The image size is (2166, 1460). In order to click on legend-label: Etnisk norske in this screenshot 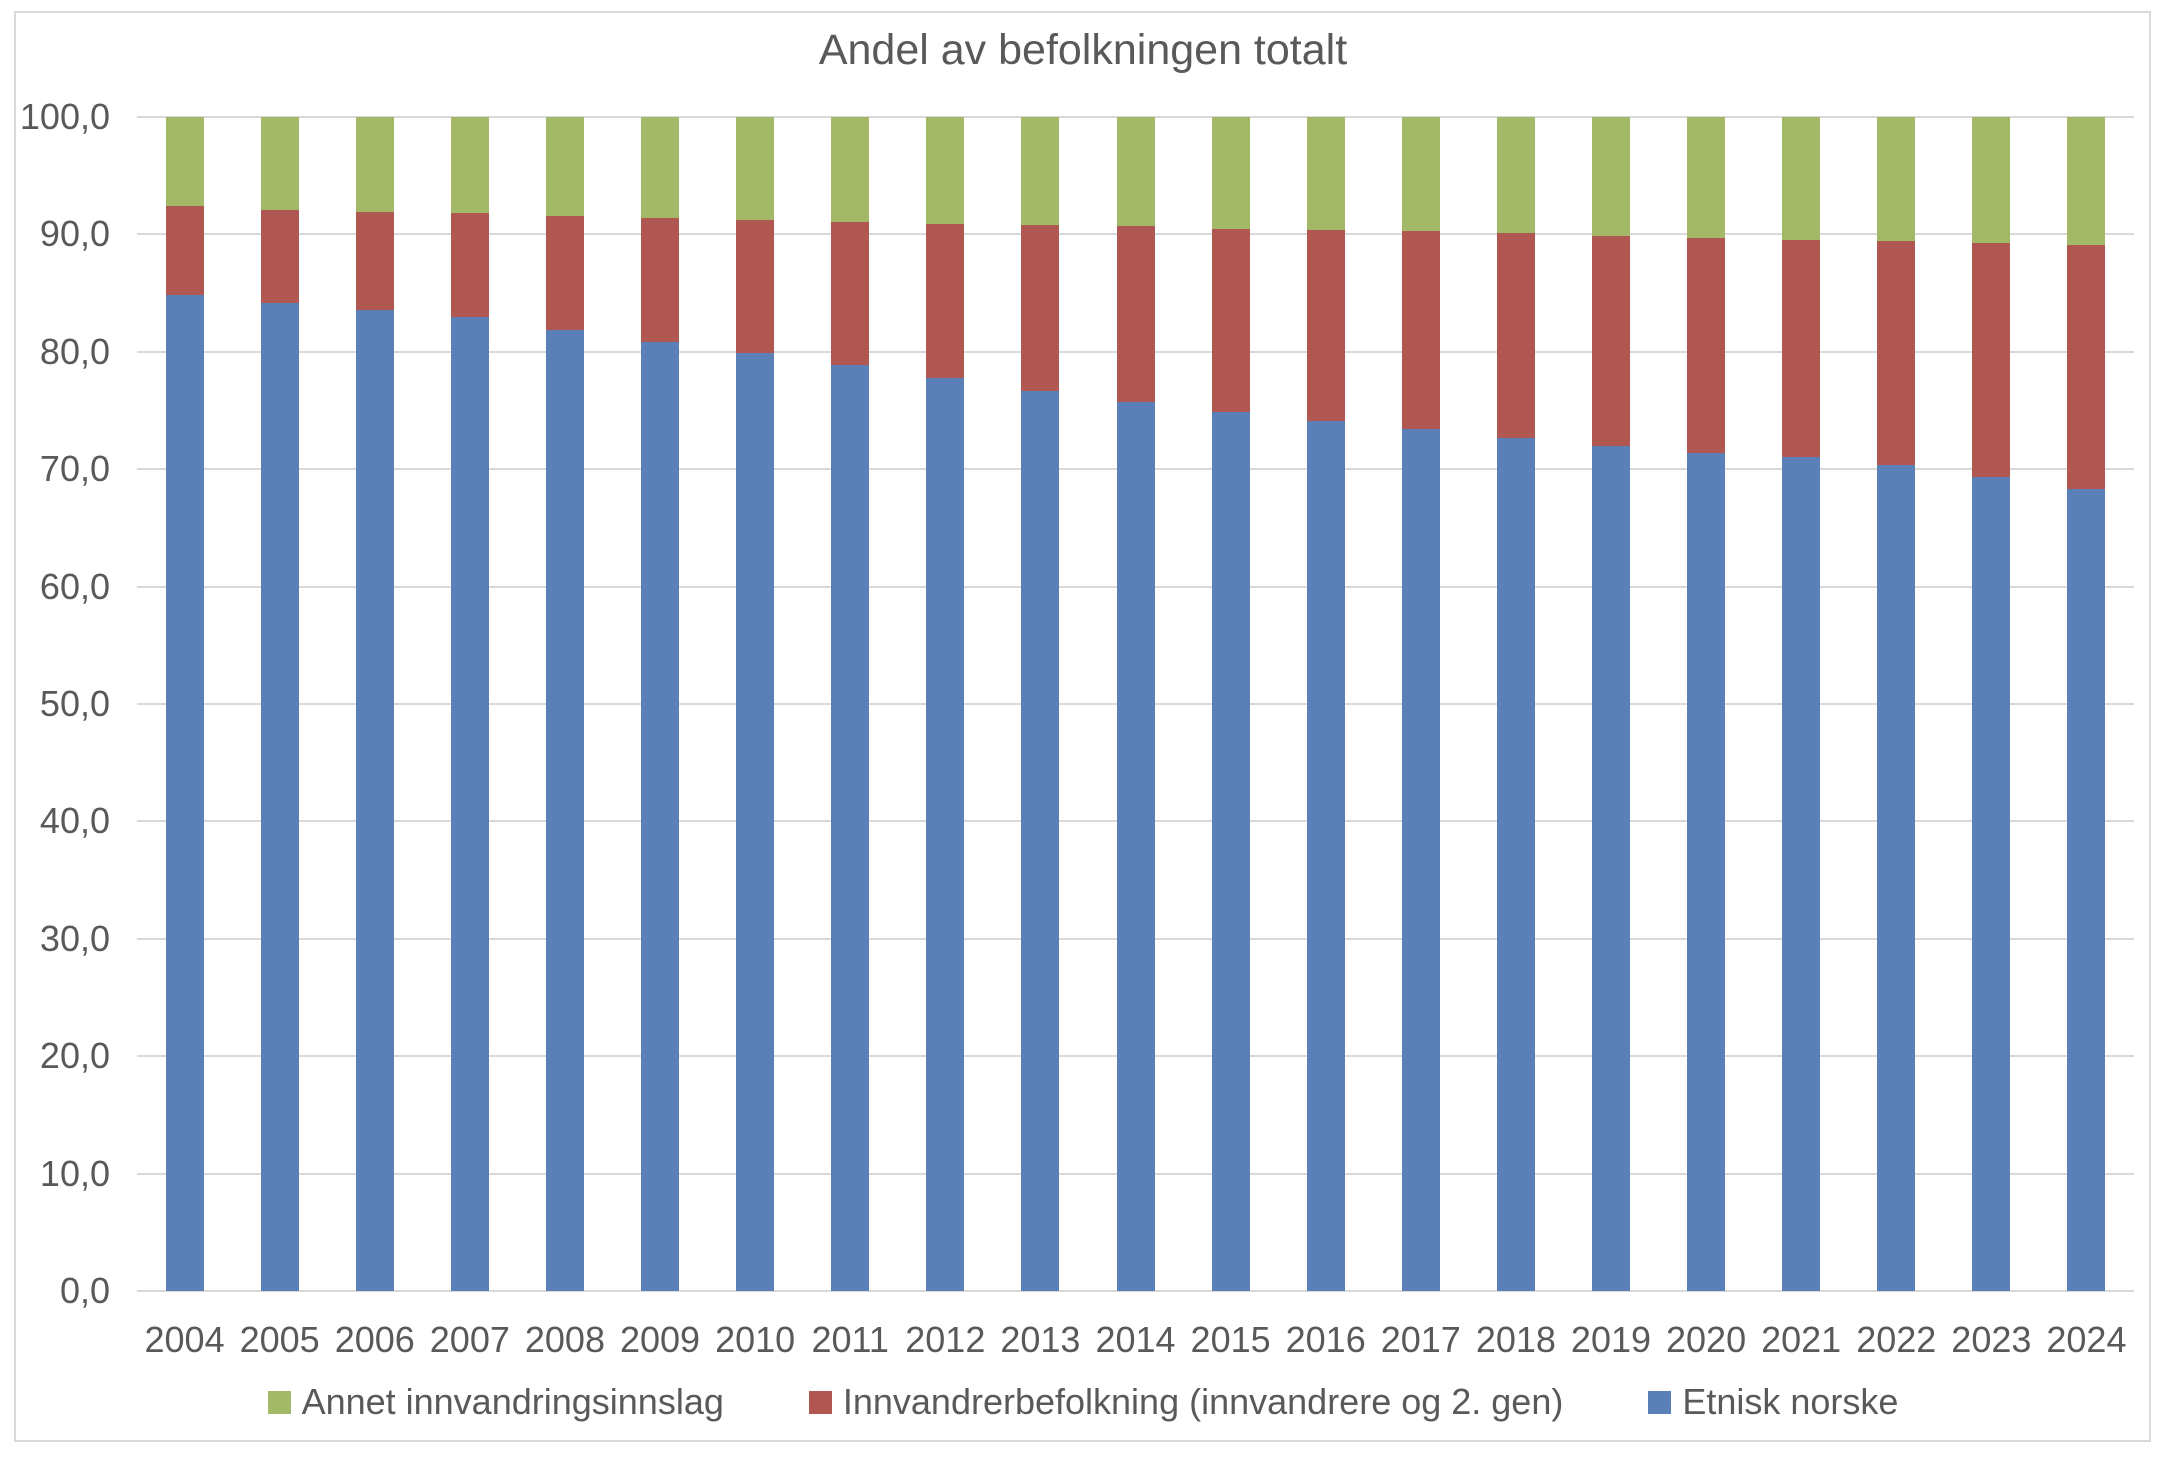, I will do `click(1790, 1401)`.